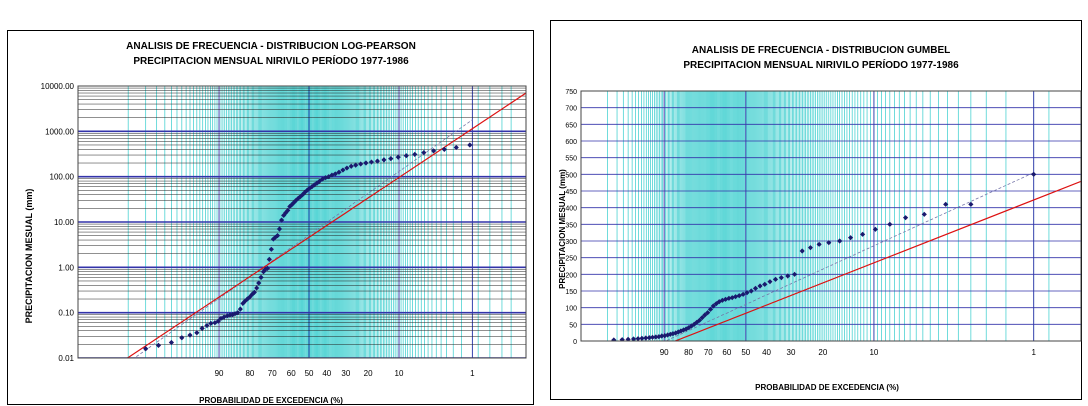 The height and width of the screenshot is (406, 1088). I want to click on y-tick-label: 450, so click(571, 192).